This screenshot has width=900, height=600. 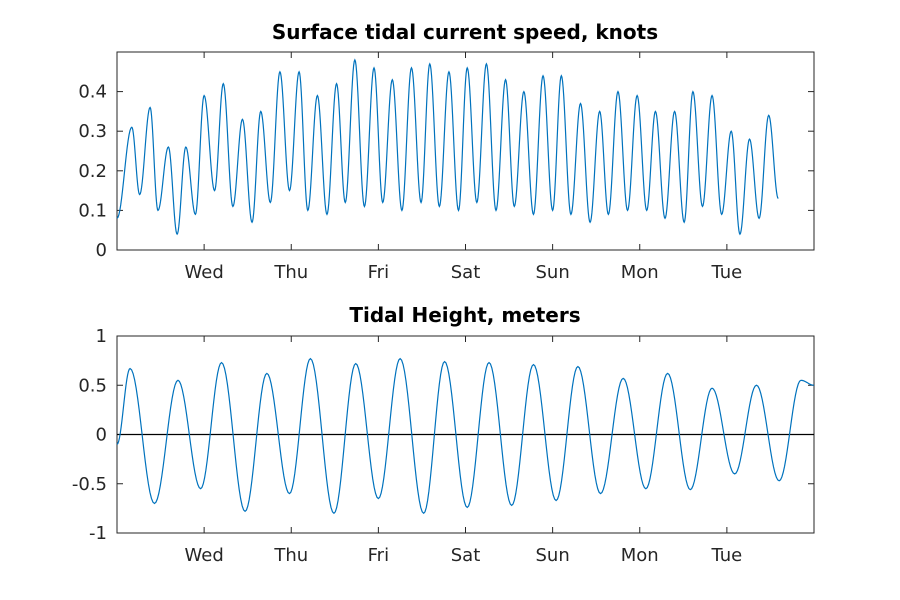 What do you see at coordinates (92, 171) in the screenshot?
I see `y-tick-label: 0.2` at bounding box center [92, 171].